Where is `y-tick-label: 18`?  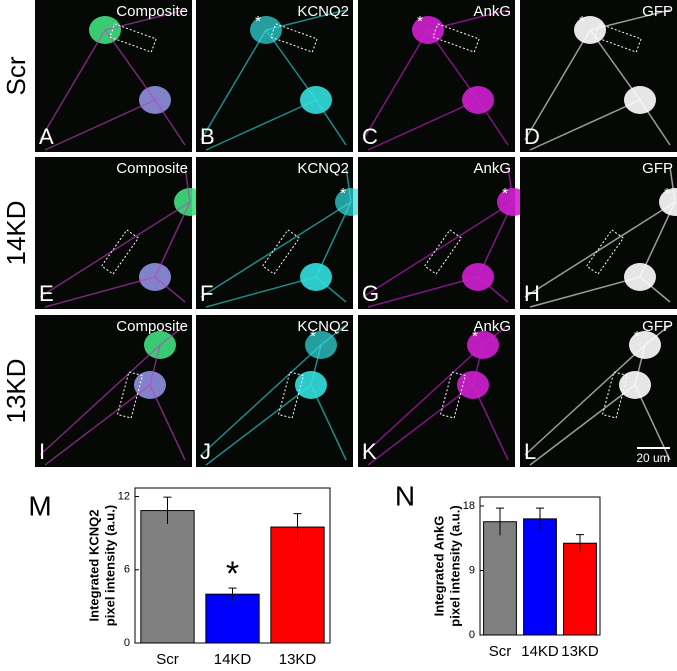 y-tick-label: 18 is located at coordinates (469, 506).